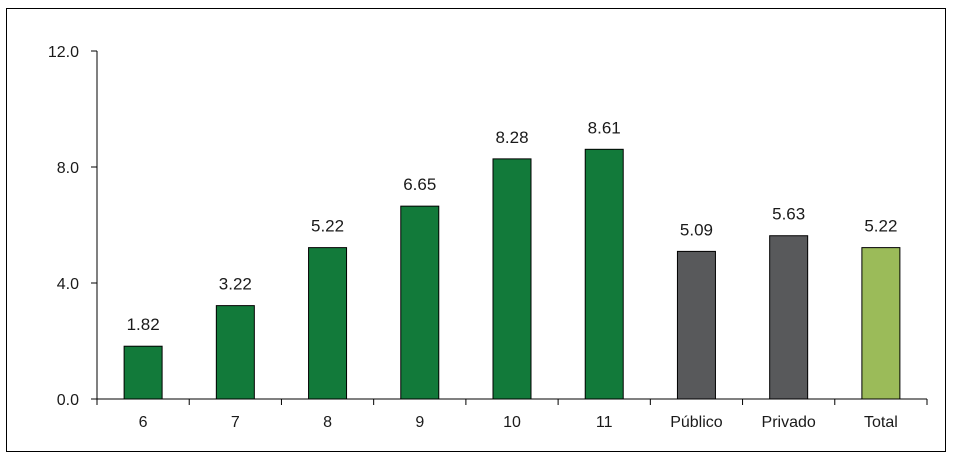 The image size is (957, 458). What do you see at coordinates (512, 422) in the screenshot?
I see `x-tick-label: 10` at bounding box center [512, 422].